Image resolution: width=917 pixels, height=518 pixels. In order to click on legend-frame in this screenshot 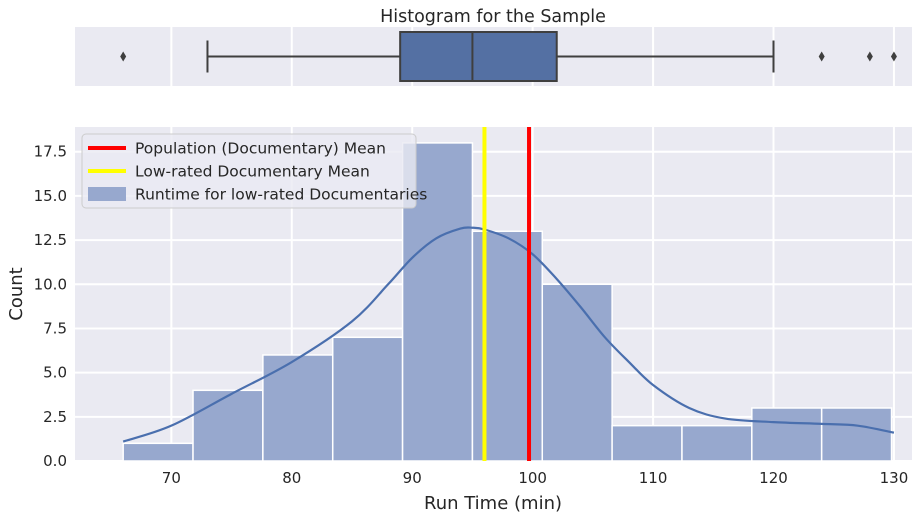, I will do `click(249, 171)`.